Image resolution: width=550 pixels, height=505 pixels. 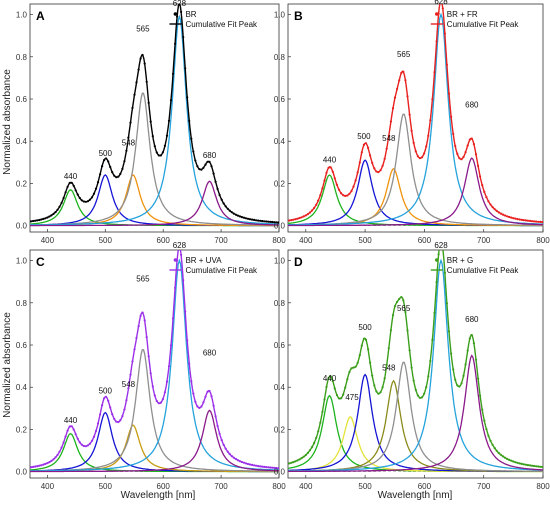 I want to click on y-tick-label: 0.2, so click(x=280, y=429).